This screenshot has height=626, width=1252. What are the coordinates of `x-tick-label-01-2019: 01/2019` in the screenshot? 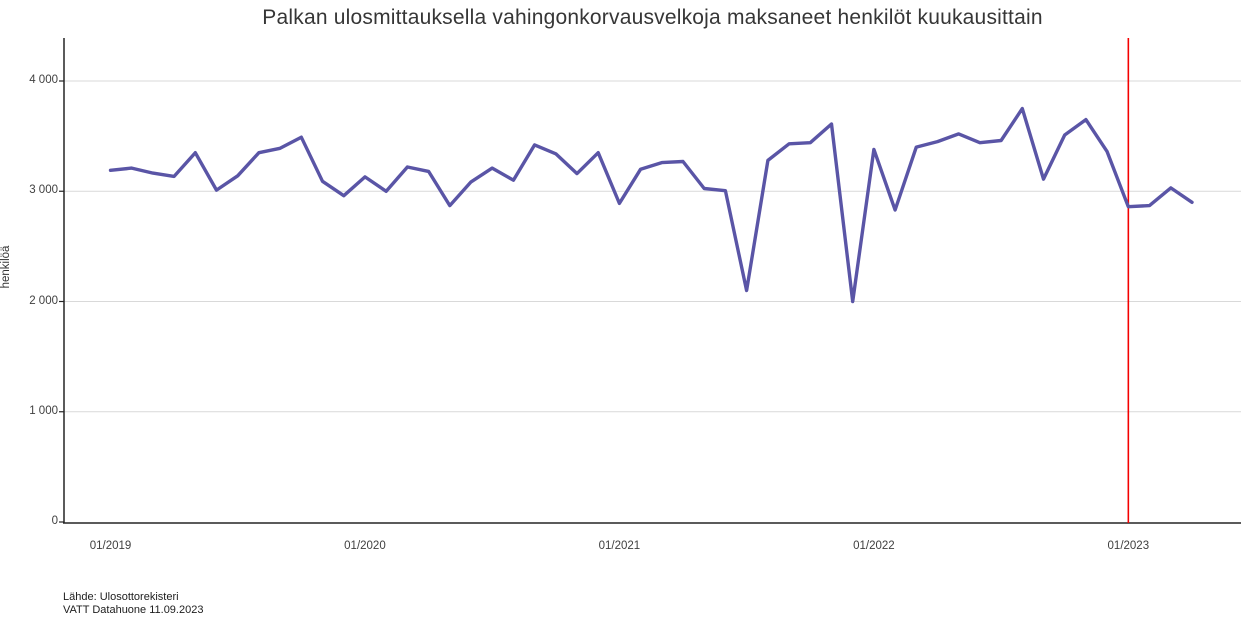 It's located at (110, 546).